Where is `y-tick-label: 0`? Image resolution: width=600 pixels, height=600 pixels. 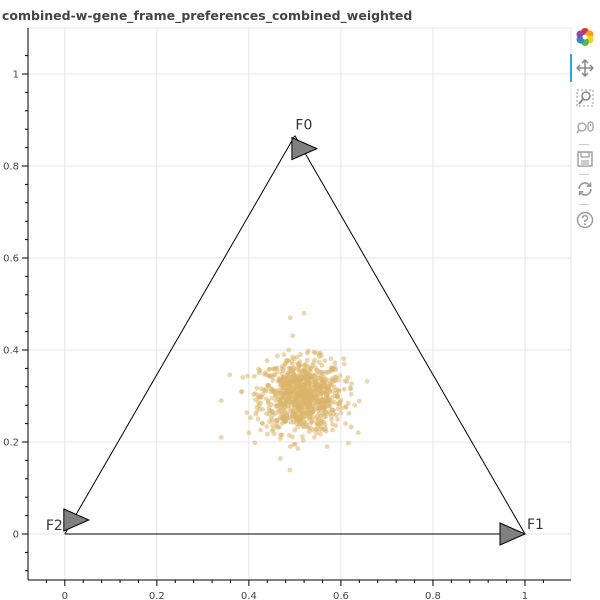
y-tick-label: 0 is located at coordinates (16, 535).